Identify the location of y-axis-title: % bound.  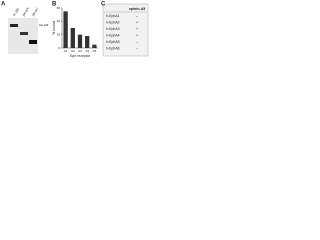
(54, 28).